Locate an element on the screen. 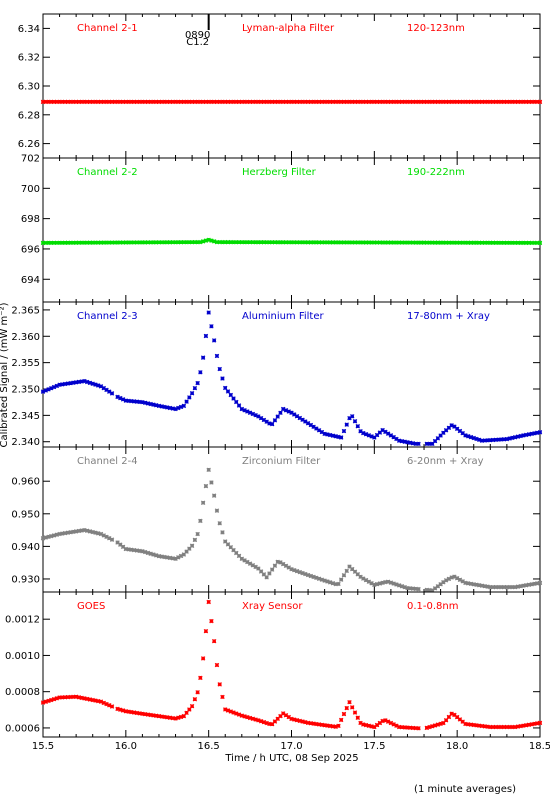 This screenshot has height=800, width=550. flare-id-label: 0890 is located at coordinates (197, 35).